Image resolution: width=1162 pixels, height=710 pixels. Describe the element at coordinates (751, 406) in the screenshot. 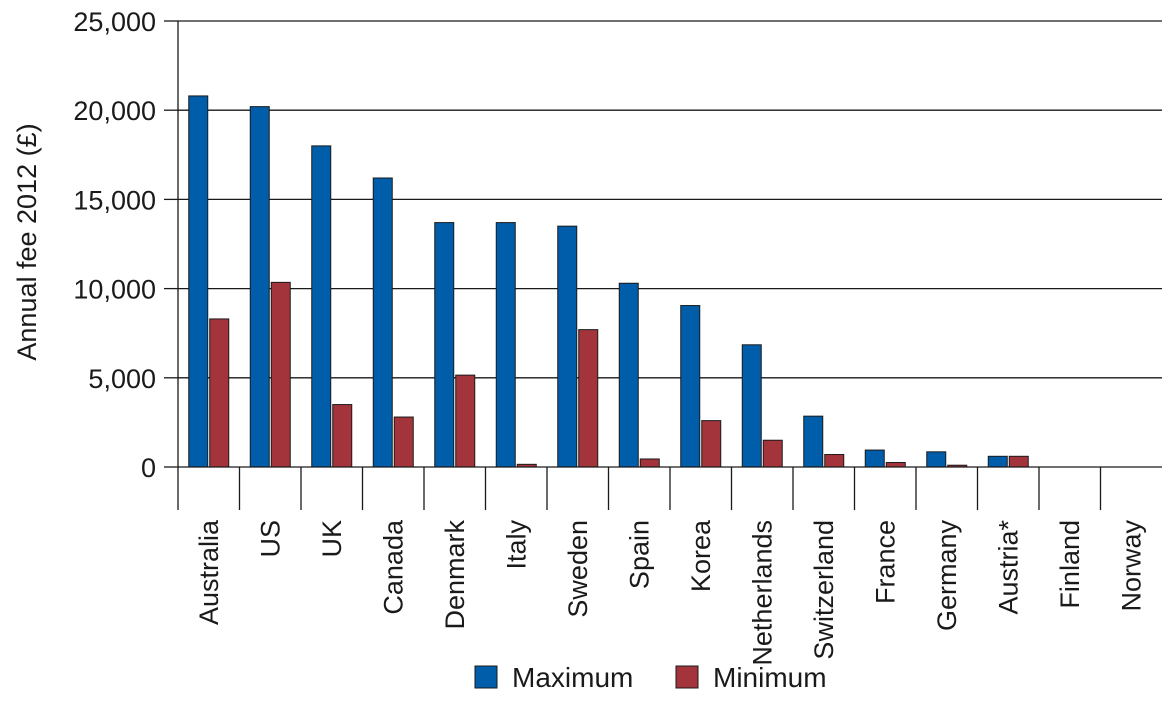

I see `bar-maximum-netherlands` at that location.